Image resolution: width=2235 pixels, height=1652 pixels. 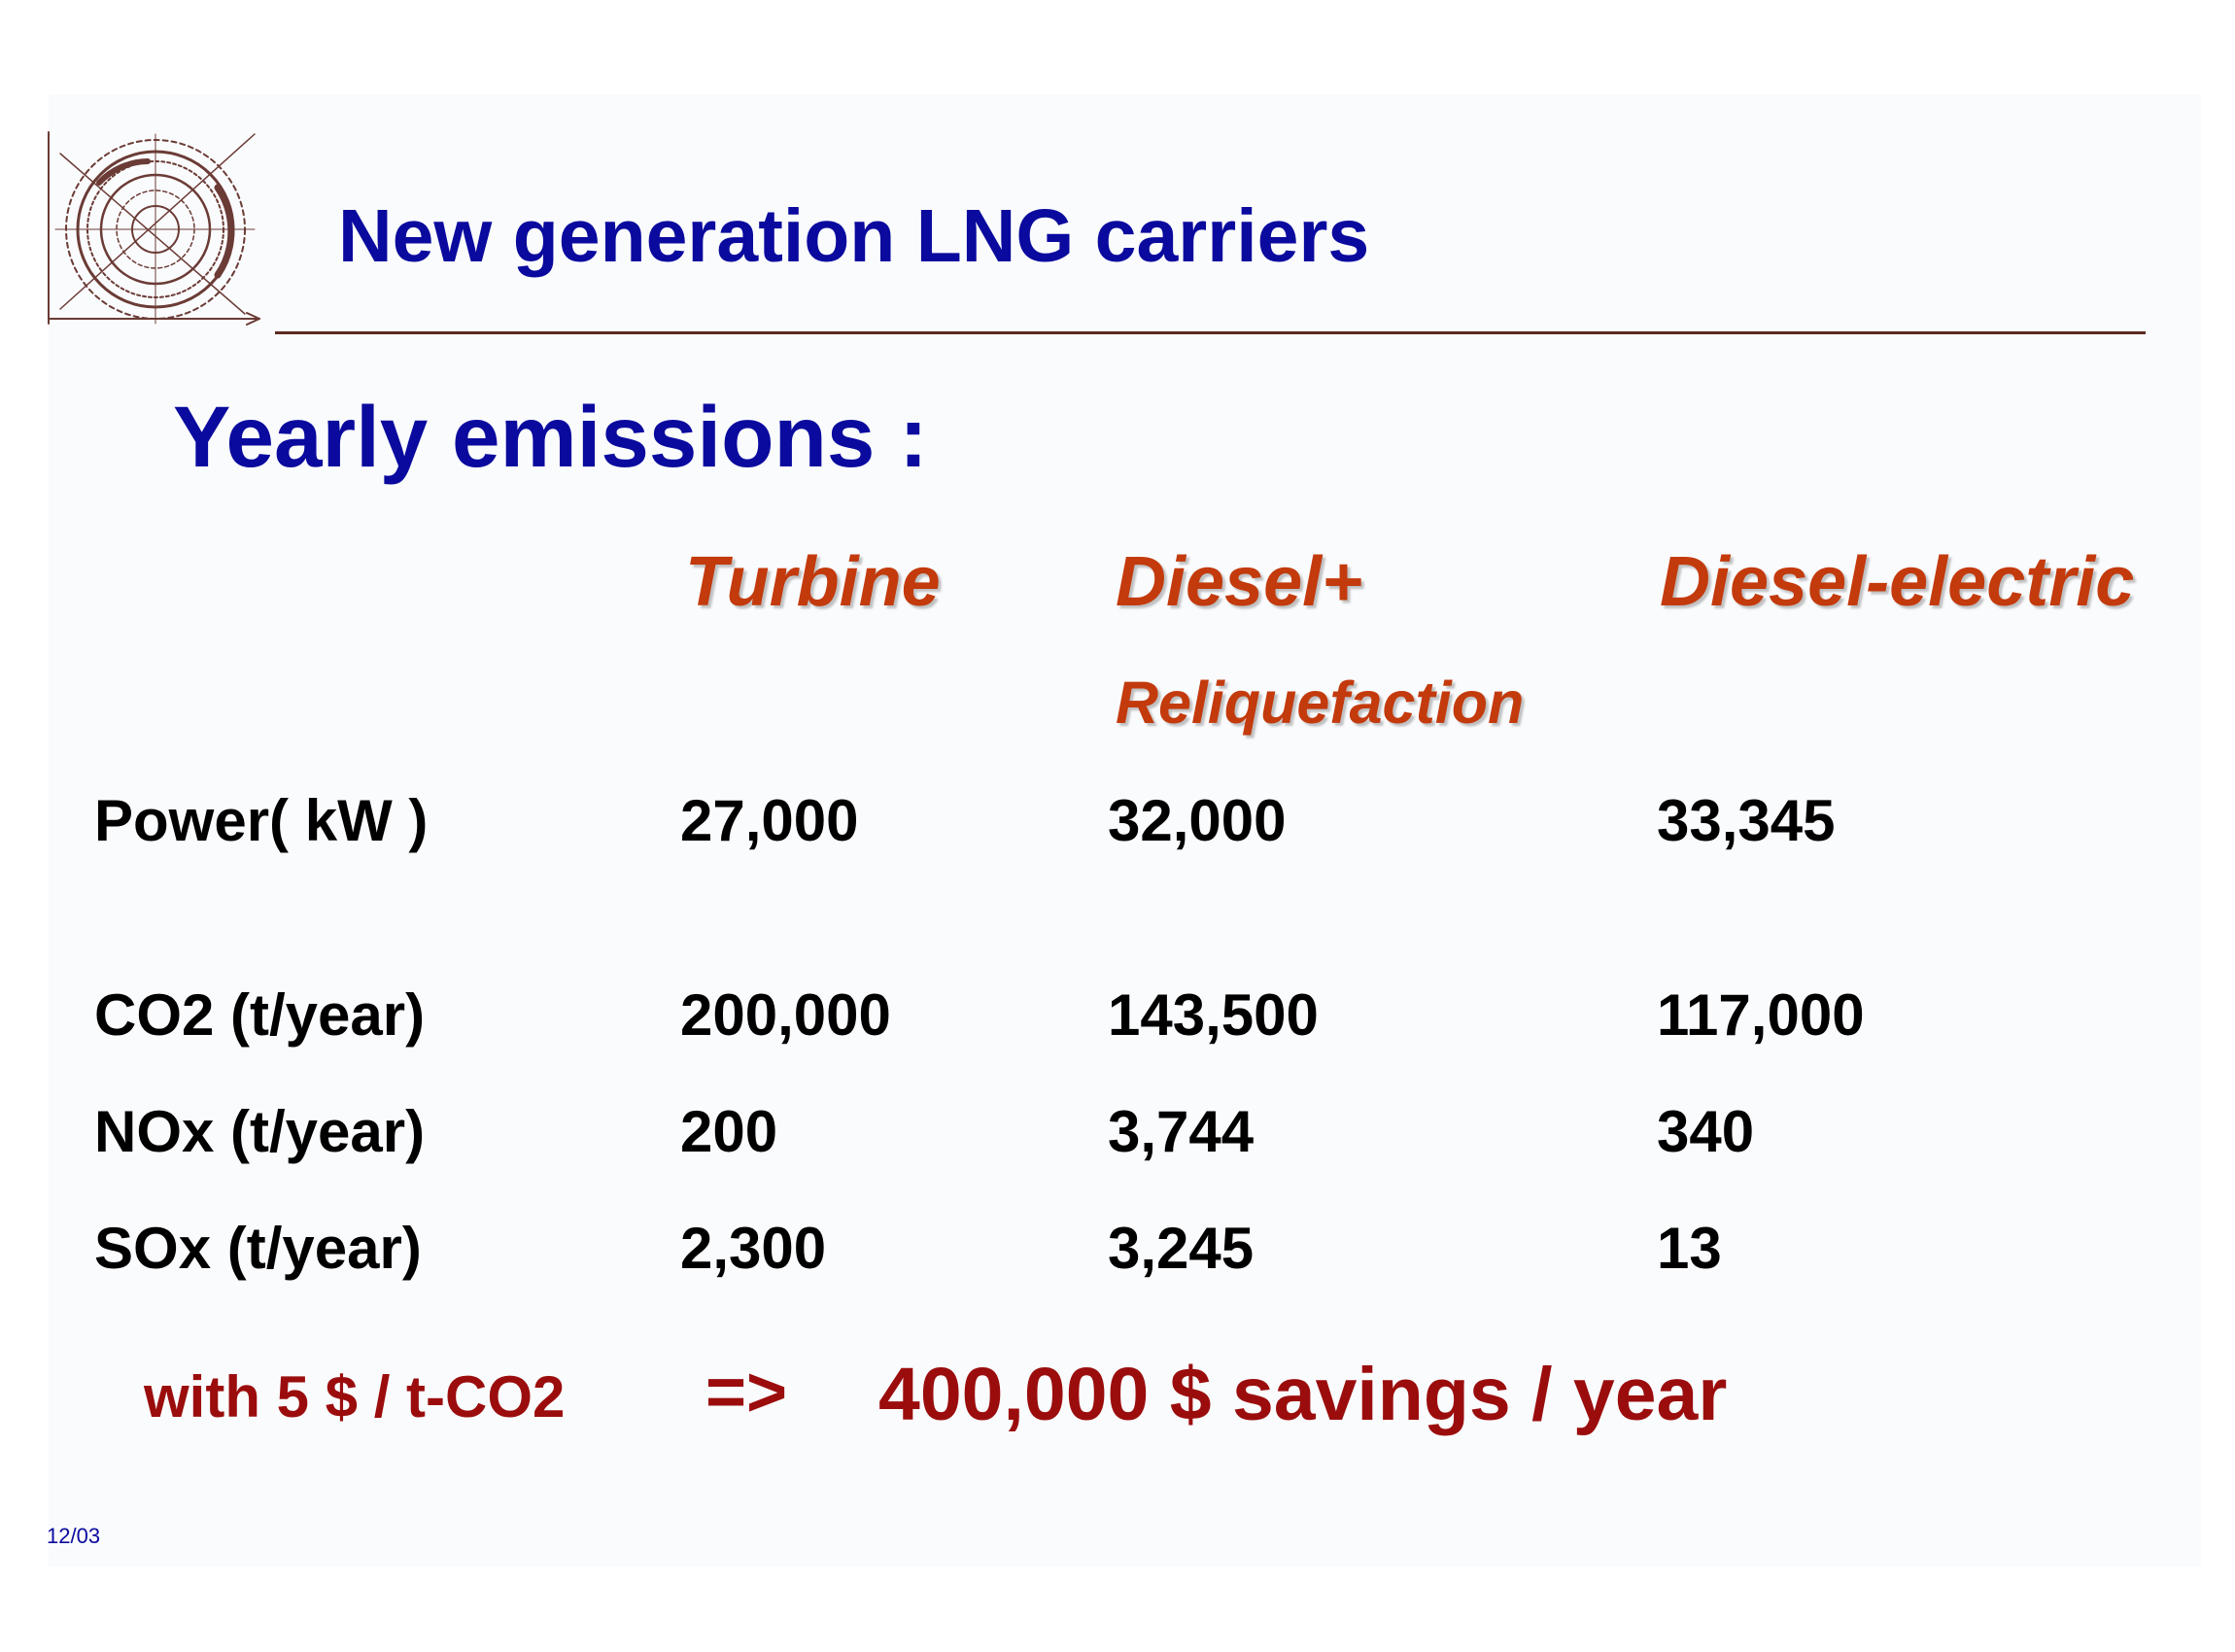 I want to click on cell-sox-diesel-electric: 13, so click(x=1689, y=1249).